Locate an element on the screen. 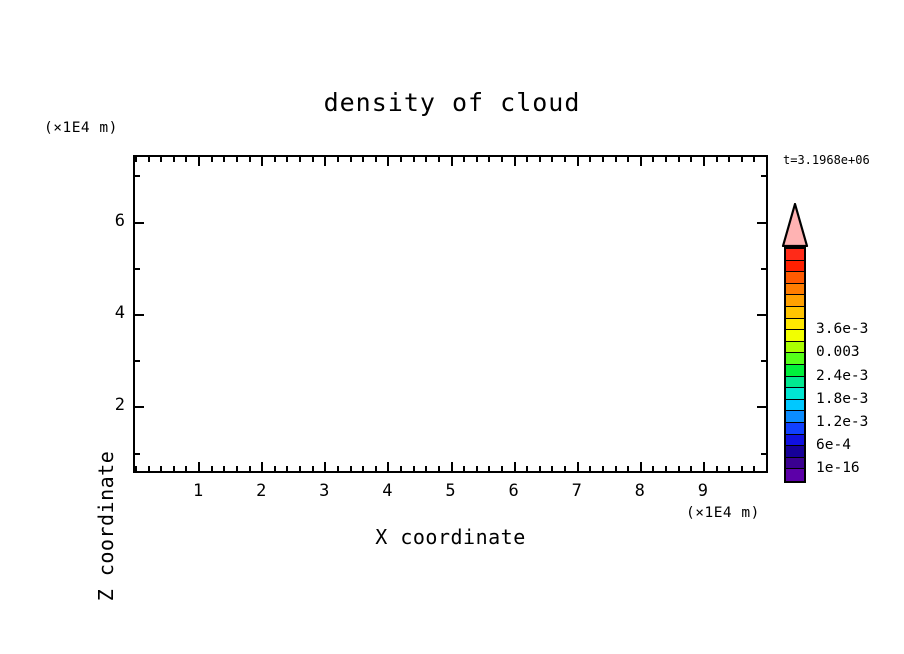 The height and width of the screenshot is (654, 904). colorbar: 1e-16 6e-4 1.2e-3 1.8e-3 2.4e-3 0.003 3.6e-3 is located at coordinates (824, 344).